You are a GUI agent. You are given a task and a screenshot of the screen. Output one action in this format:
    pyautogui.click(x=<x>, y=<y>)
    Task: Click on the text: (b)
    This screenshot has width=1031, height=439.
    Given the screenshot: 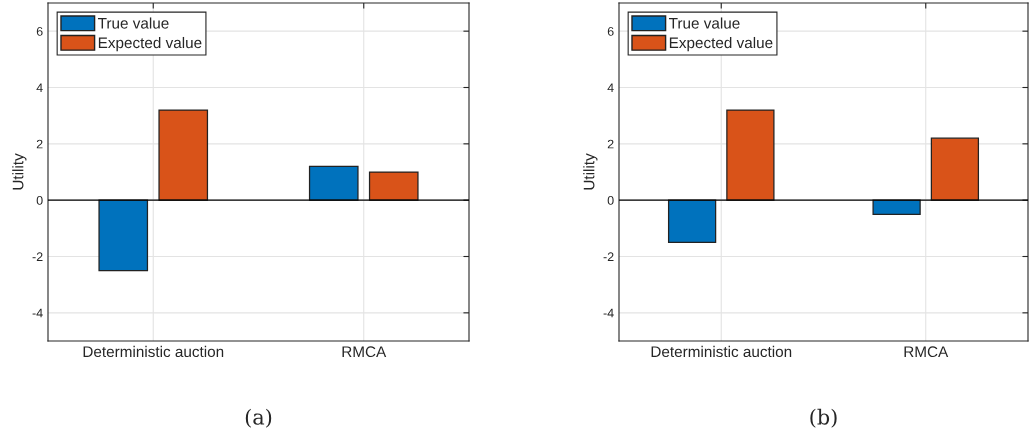 What is the action you would take?
    pyautogui.click(x=823, y=418)
    